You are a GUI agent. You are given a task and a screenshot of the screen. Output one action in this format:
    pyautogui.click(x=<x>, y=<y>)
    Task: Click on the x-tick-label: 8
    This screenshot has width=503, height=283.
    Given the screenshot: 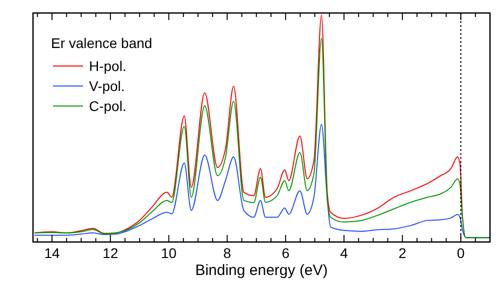 What is the action you would take?
    pyautogui.click(x=227, y=253)
    